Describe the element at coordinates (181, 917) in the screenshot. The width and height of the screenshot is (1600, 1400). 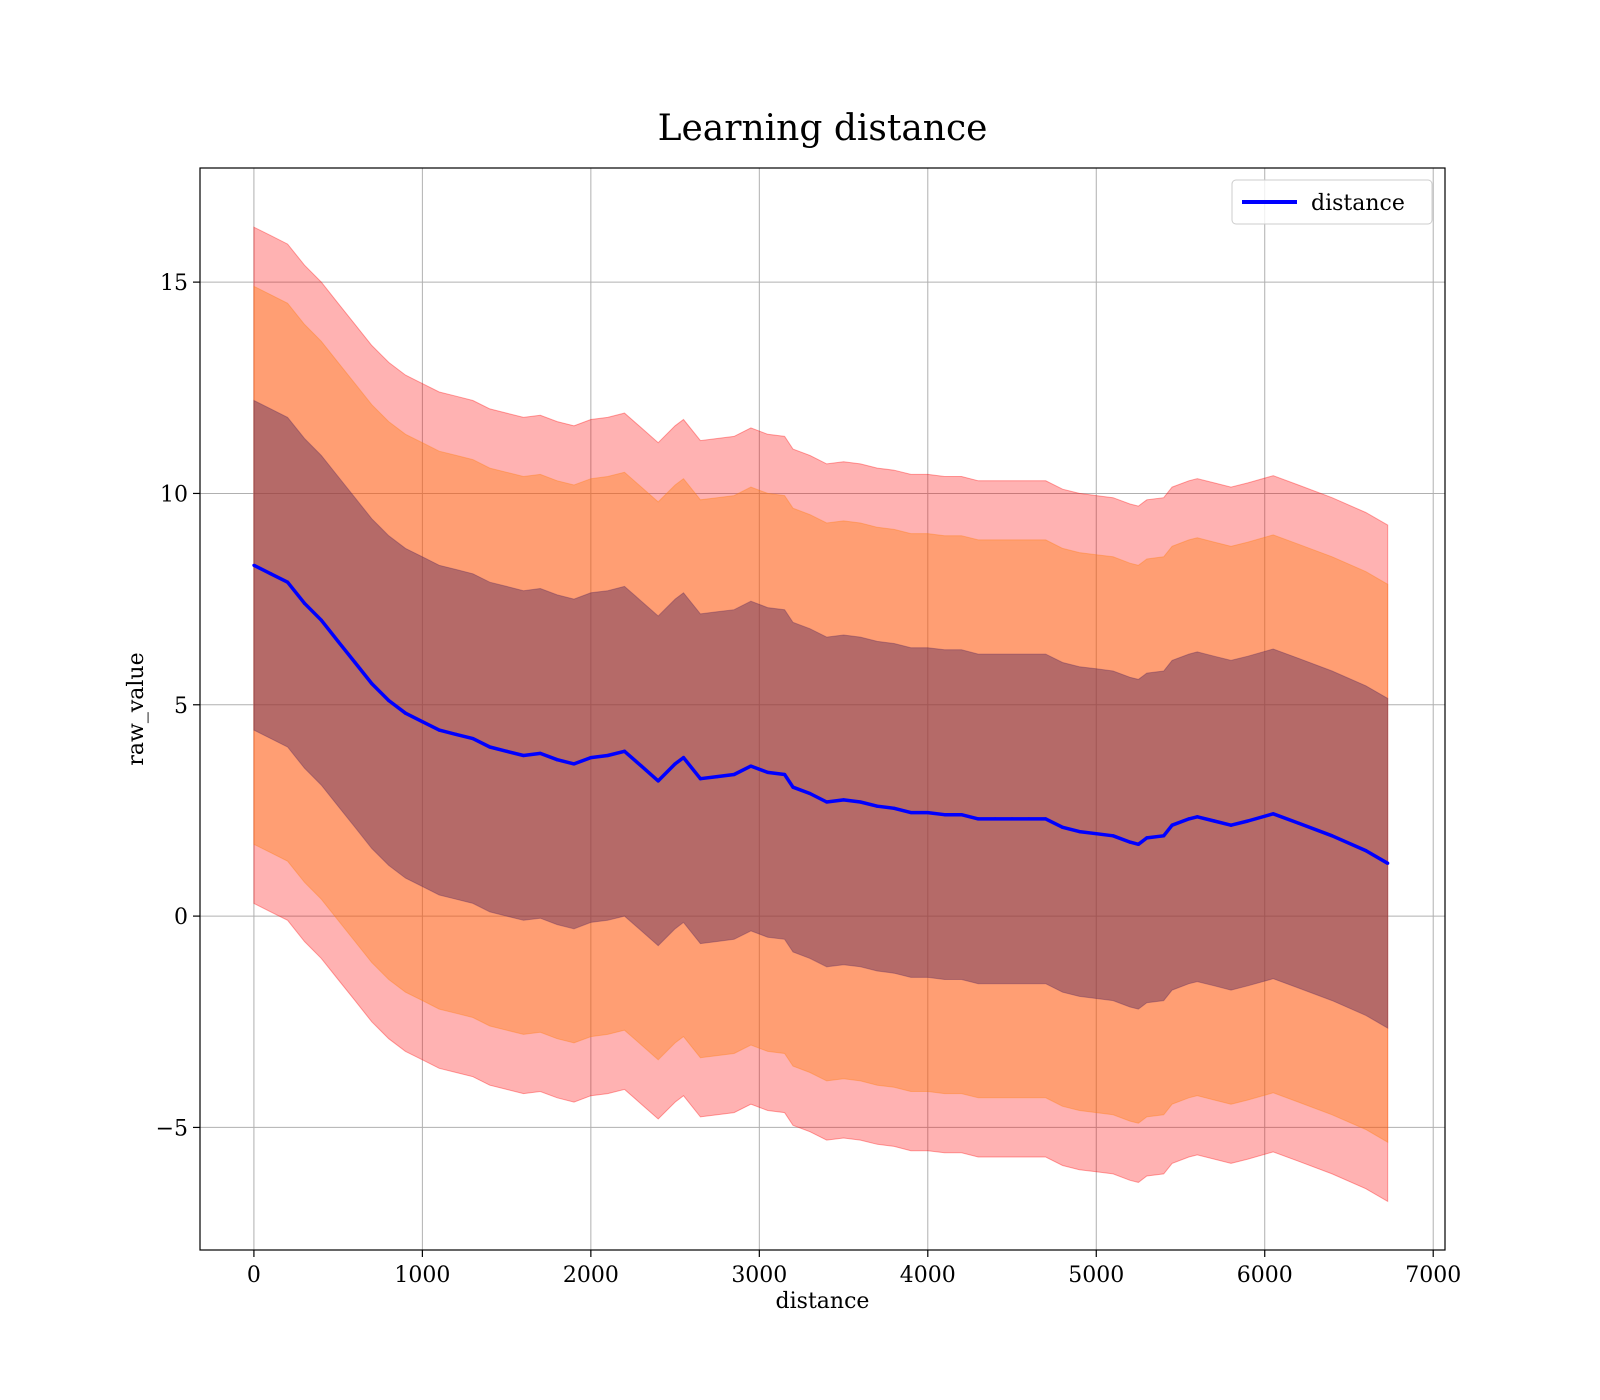
I see `y-tick-label: 0` at that location.